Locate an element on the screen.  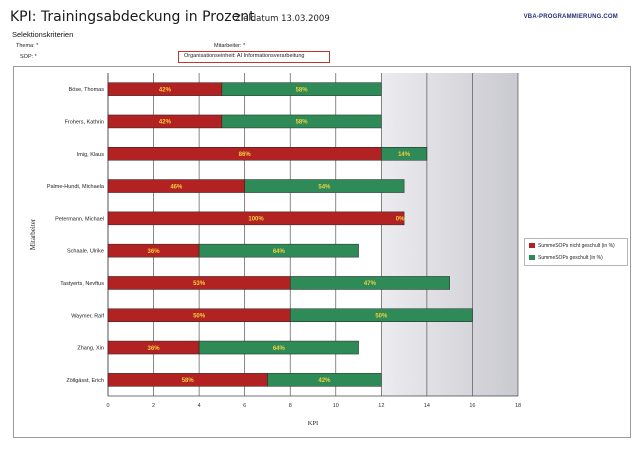
x-tick-label: 16 is located at coordinates (472, 406).